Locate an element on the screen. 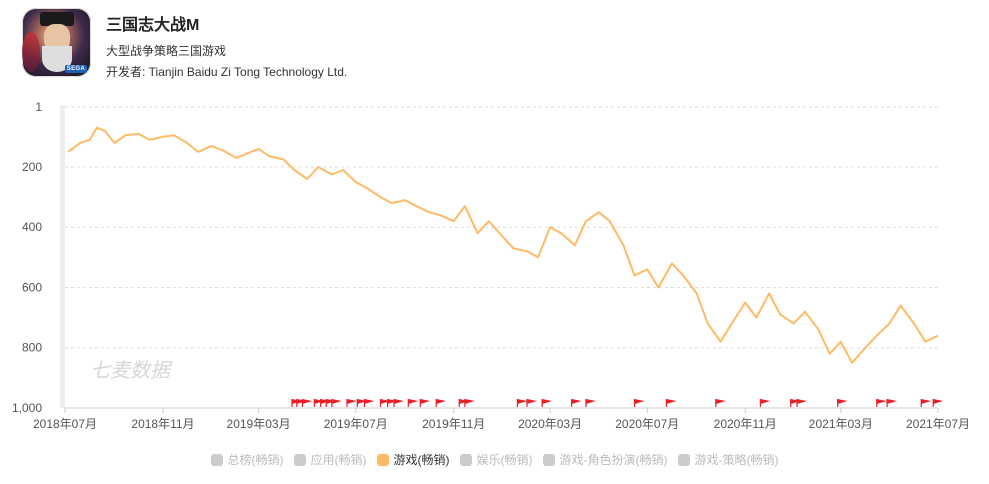 Image resolution: width=989 pixels, height=484 pixels. legend-label: 游戏(畅销) is located at coordinates (421, 460).